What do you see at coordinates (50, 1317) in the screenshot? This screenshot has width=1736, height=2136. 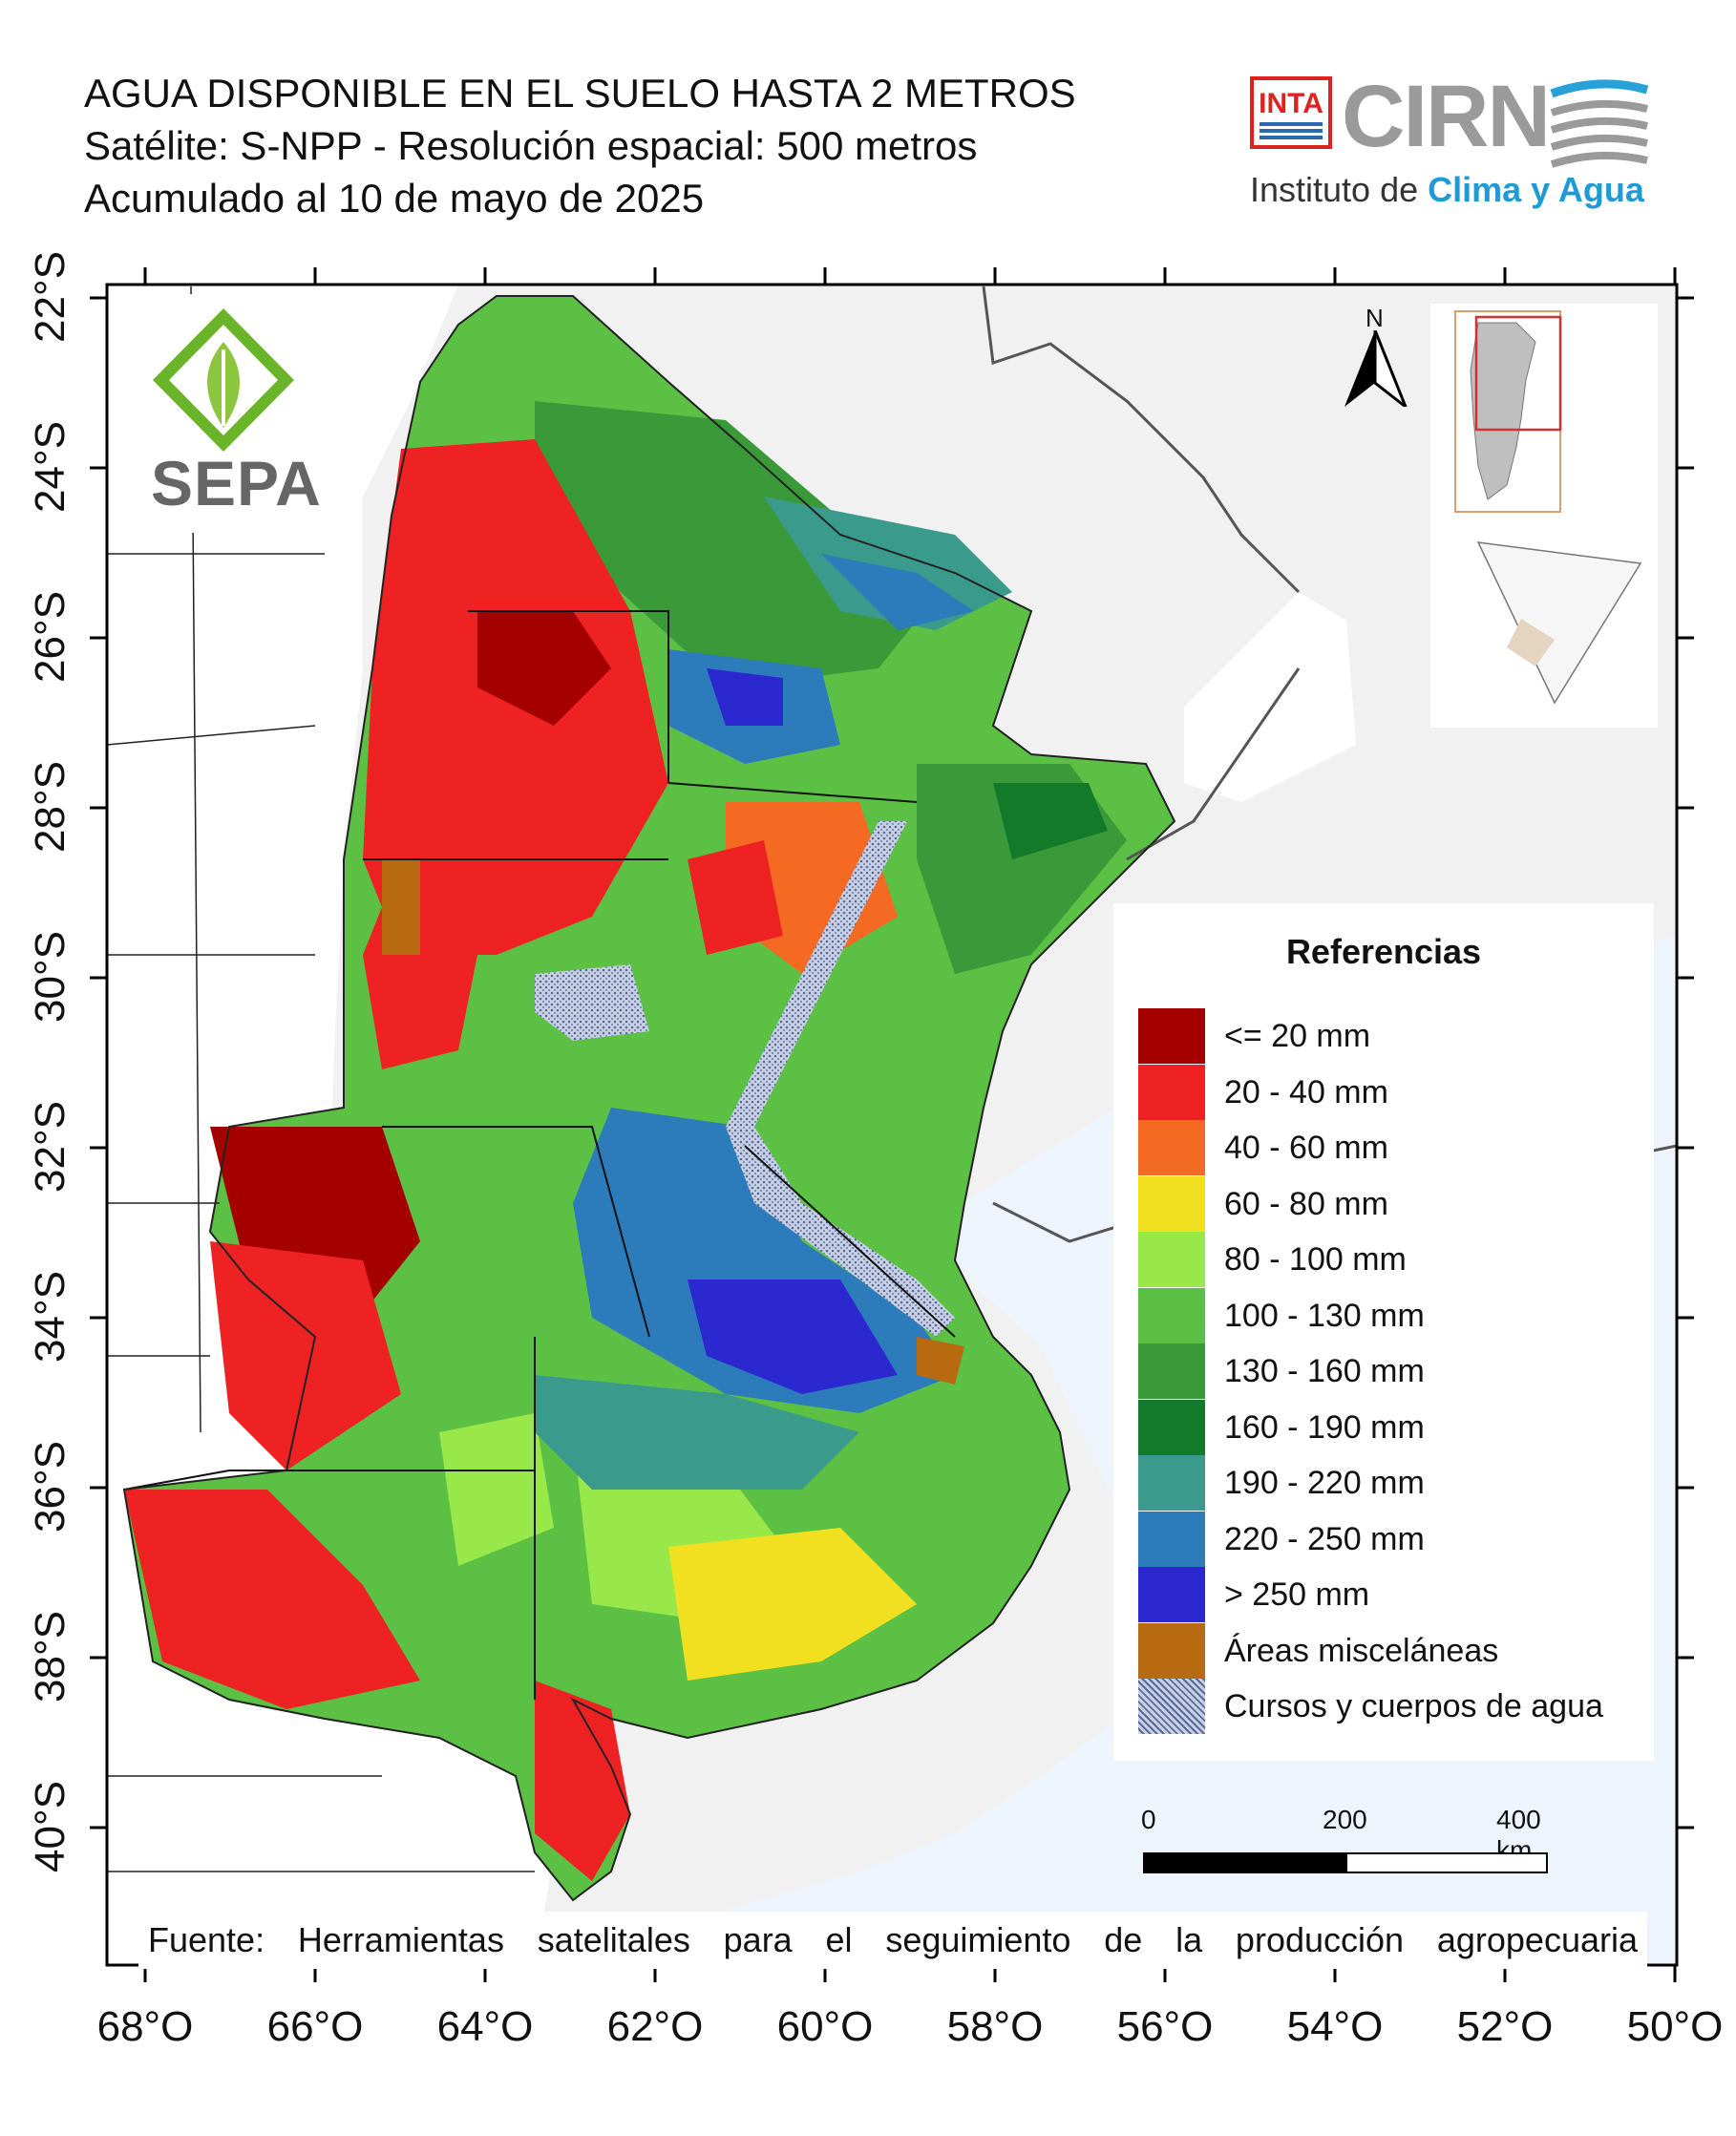 I see `latitude-tick-label: 34°S` at bounding box center [50, 1317].